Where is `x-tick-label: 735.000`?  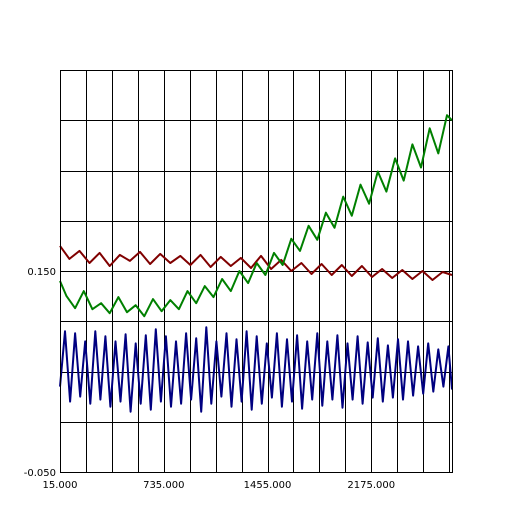 x-tick-label: 735.000 is located at coordinates (163, 485).